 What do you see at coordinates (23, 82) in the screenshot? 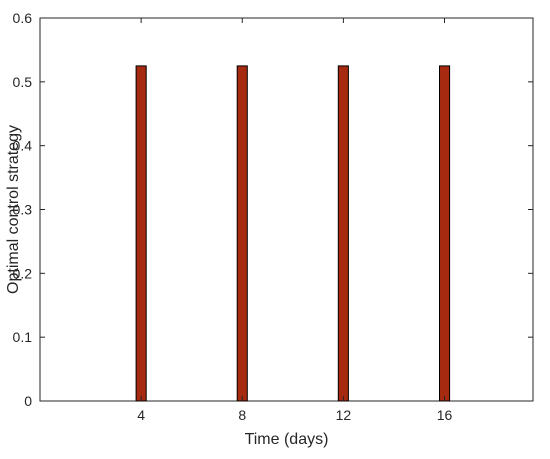
I see `y-tick-label: 0.5` at bounding box center [23, 82].